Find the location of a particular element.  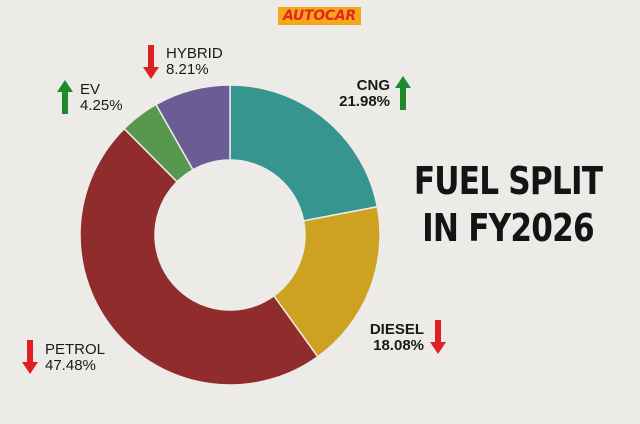

label-cng-value: 21.98% is located at coordinates (364, 101).